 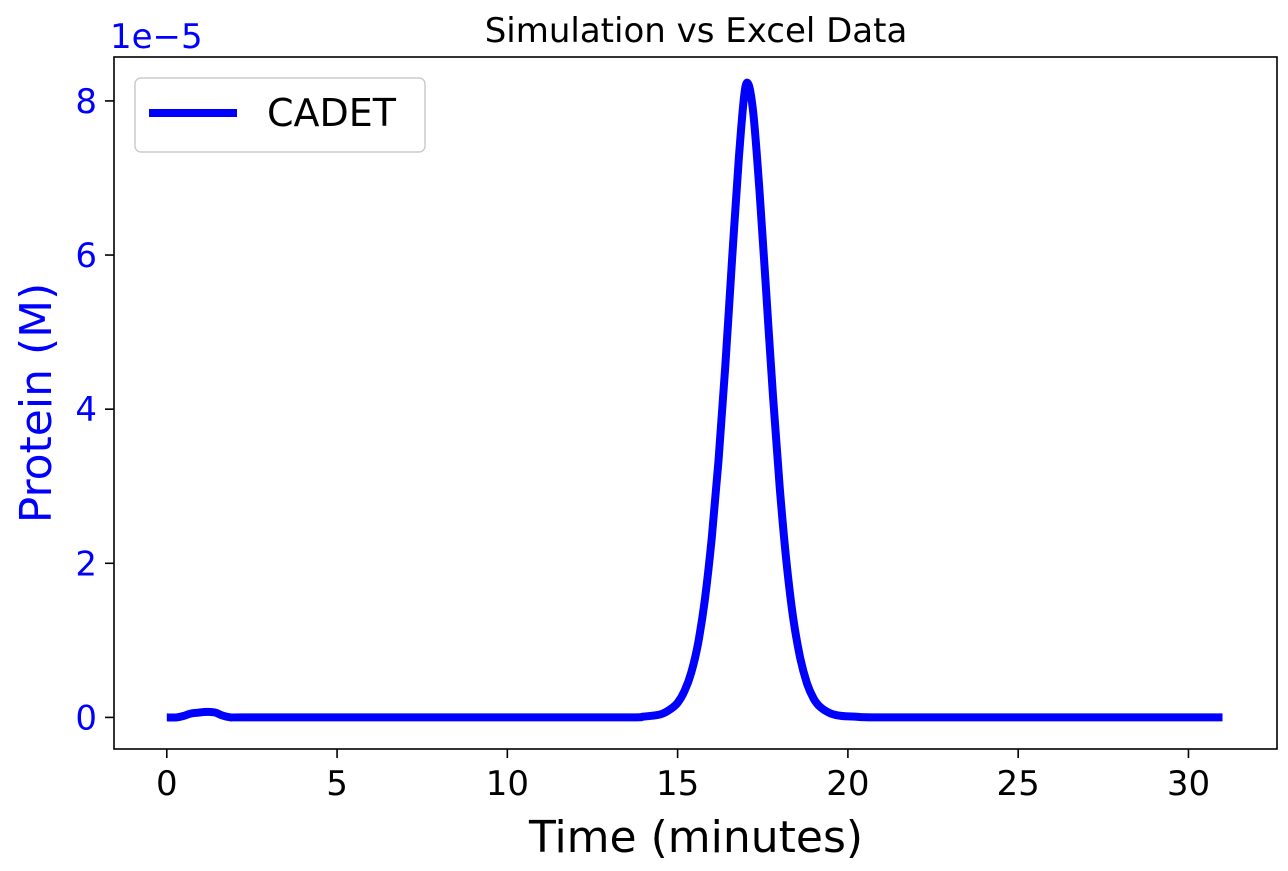 I want to click on x-axis-label: Time (minutes), so click(x=695, y=837).